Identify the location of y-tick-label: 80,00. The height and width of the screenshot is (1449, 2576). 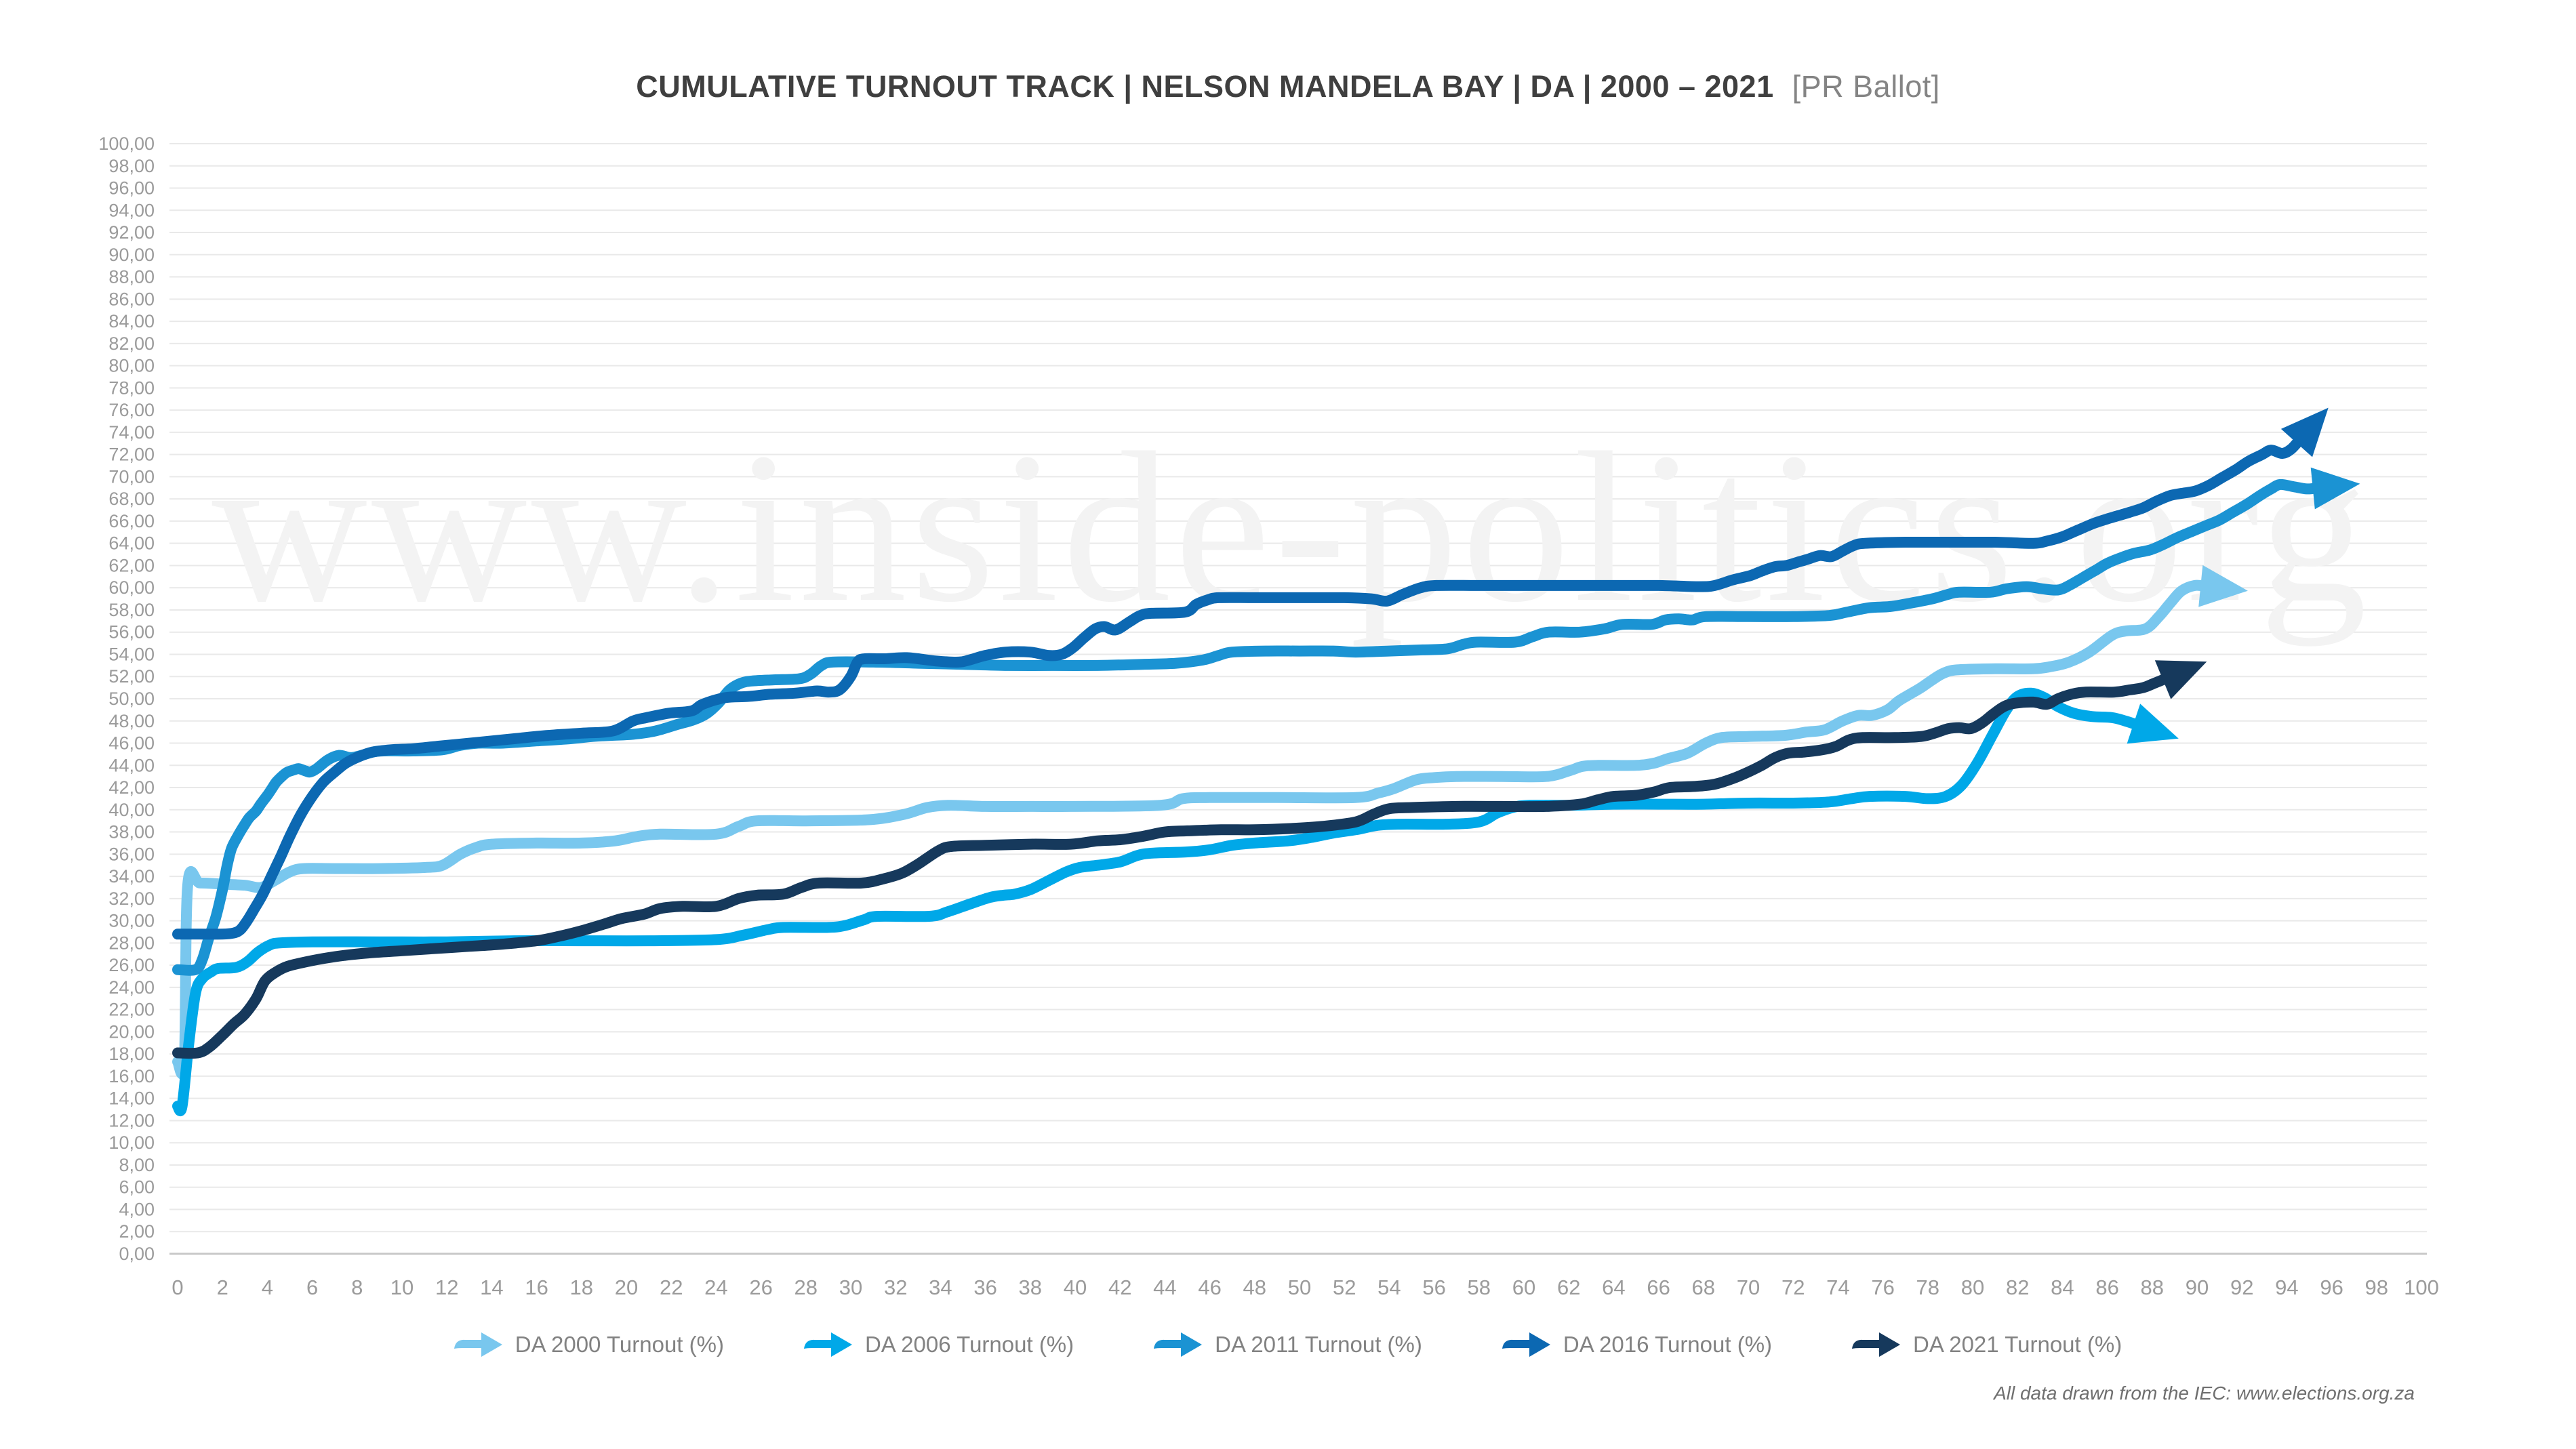
(131, 366).